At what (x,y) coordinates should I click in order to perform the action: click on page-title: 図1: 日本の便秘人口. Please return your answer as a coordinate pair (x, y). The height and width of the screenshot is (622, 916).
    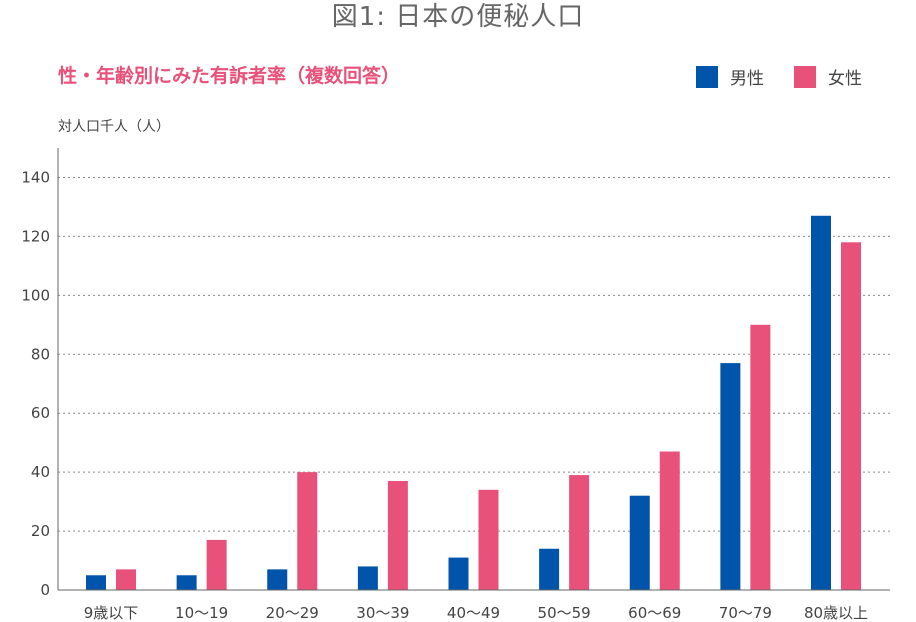
    Looking at the image, I should click on (458, 17).